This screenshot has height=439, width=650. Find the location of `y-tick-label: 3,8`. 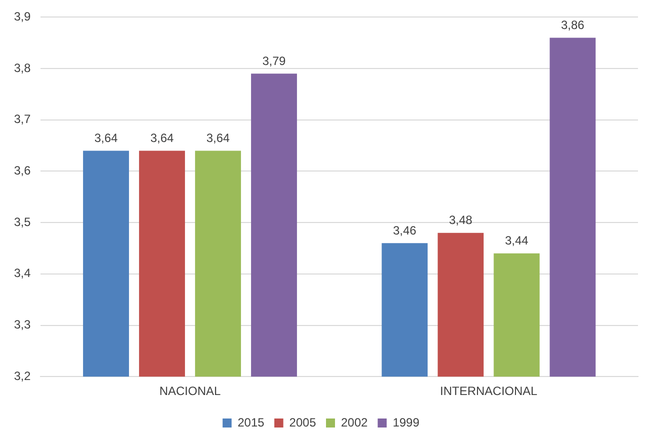

y-tick-label: 3,8 is located at coordinates (22, 67).